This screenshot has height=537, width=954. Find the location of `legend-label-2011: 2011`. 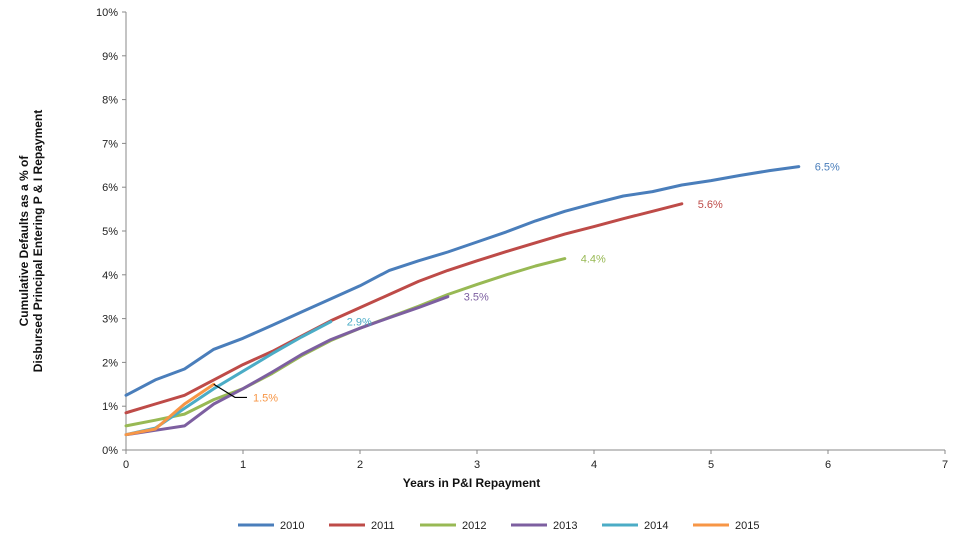

legend-label-2011: 2011 is located at coordinates (383, 526).